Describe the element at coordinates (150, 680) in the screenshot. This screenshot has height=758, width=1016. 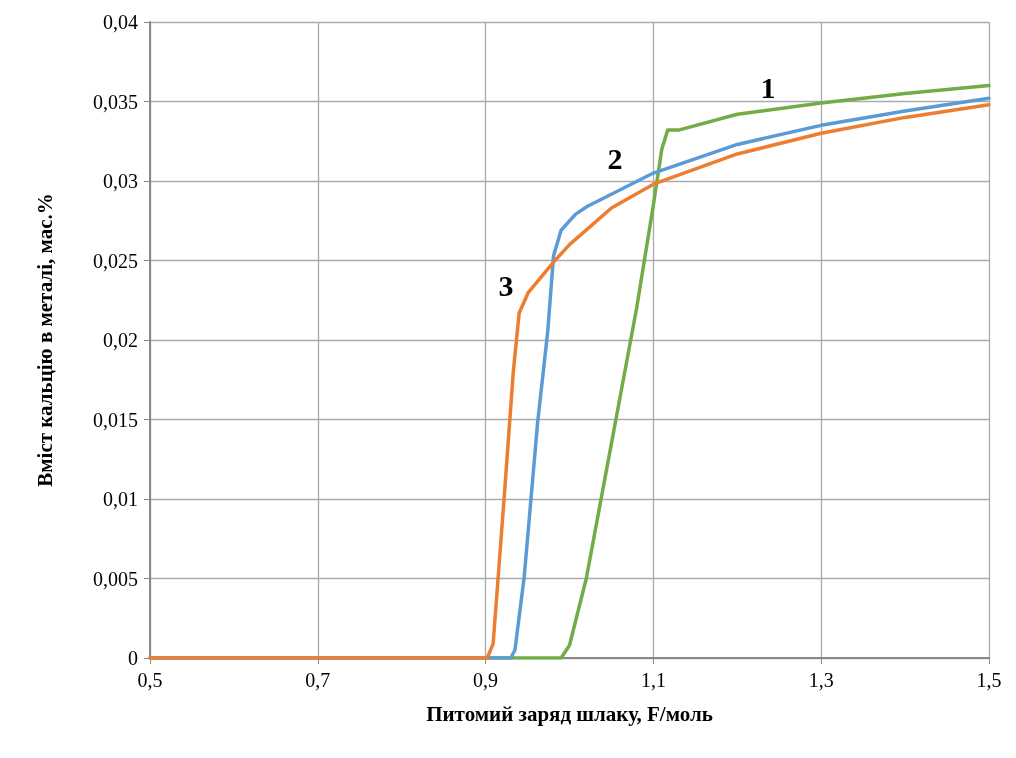
I see `x-tick-label: 0,5` at that location.